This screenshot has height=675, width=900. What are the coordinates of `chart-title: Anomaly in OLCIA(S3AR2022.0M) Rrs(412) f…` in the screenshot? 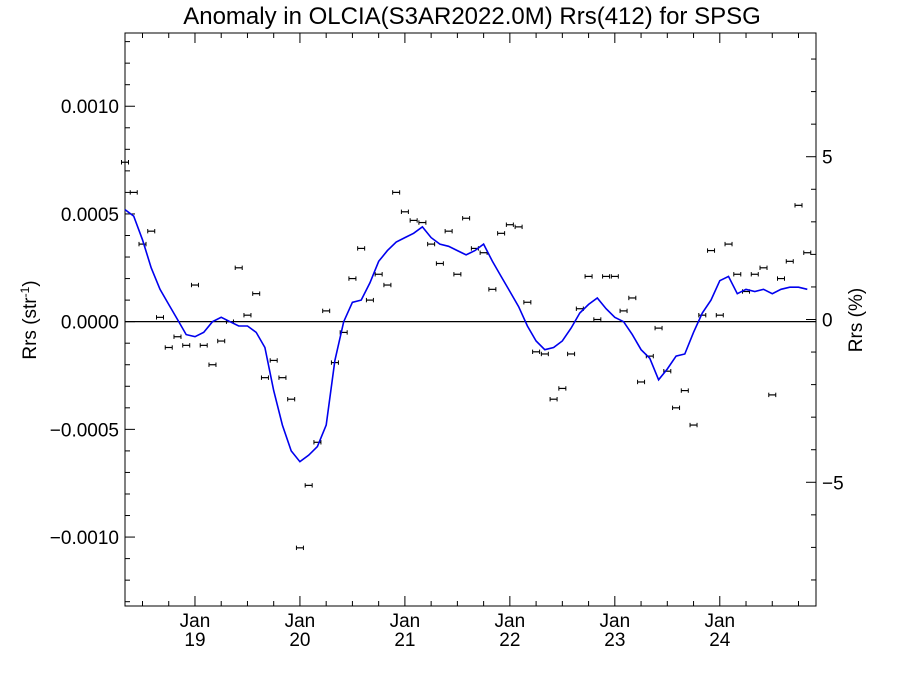 It's located at (472, 16).